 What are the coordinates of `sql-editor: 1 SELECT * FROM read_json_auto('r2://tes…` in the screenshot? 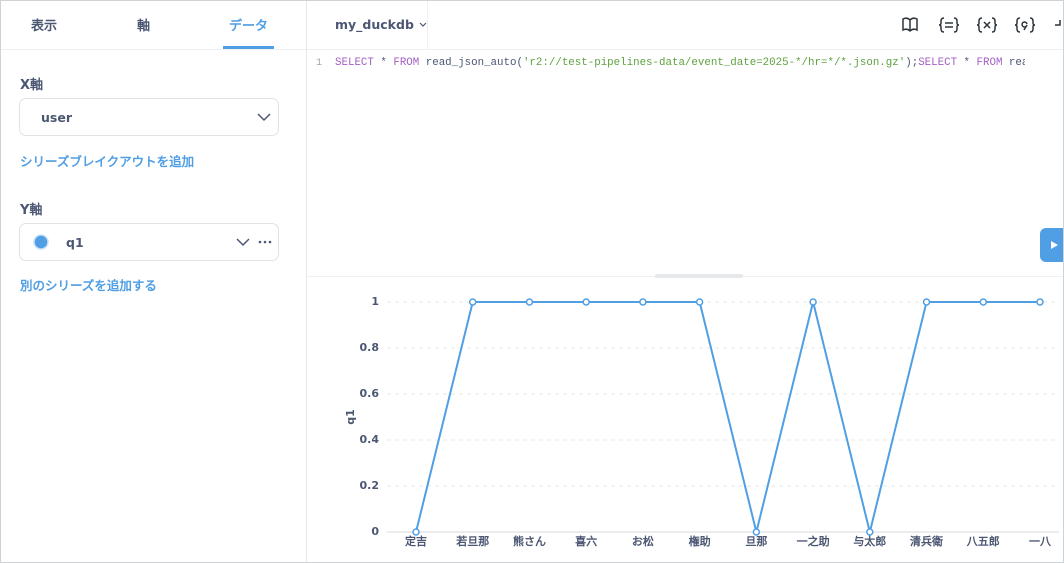 It's located at (666, 64).